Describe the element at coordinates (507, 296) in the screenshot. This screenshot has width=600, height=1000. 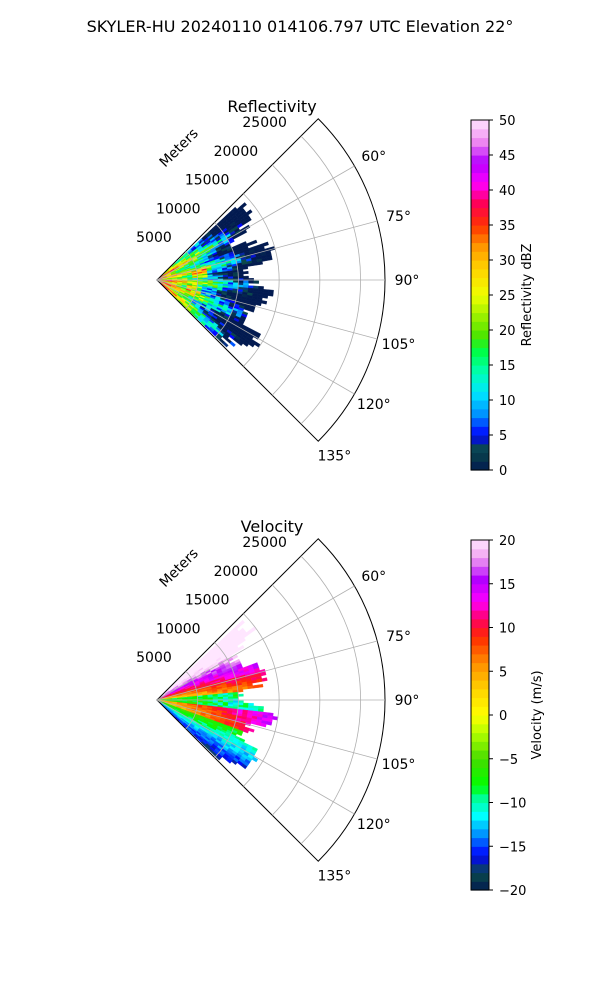
I see `colorbar-tick-label: 25` at that location.